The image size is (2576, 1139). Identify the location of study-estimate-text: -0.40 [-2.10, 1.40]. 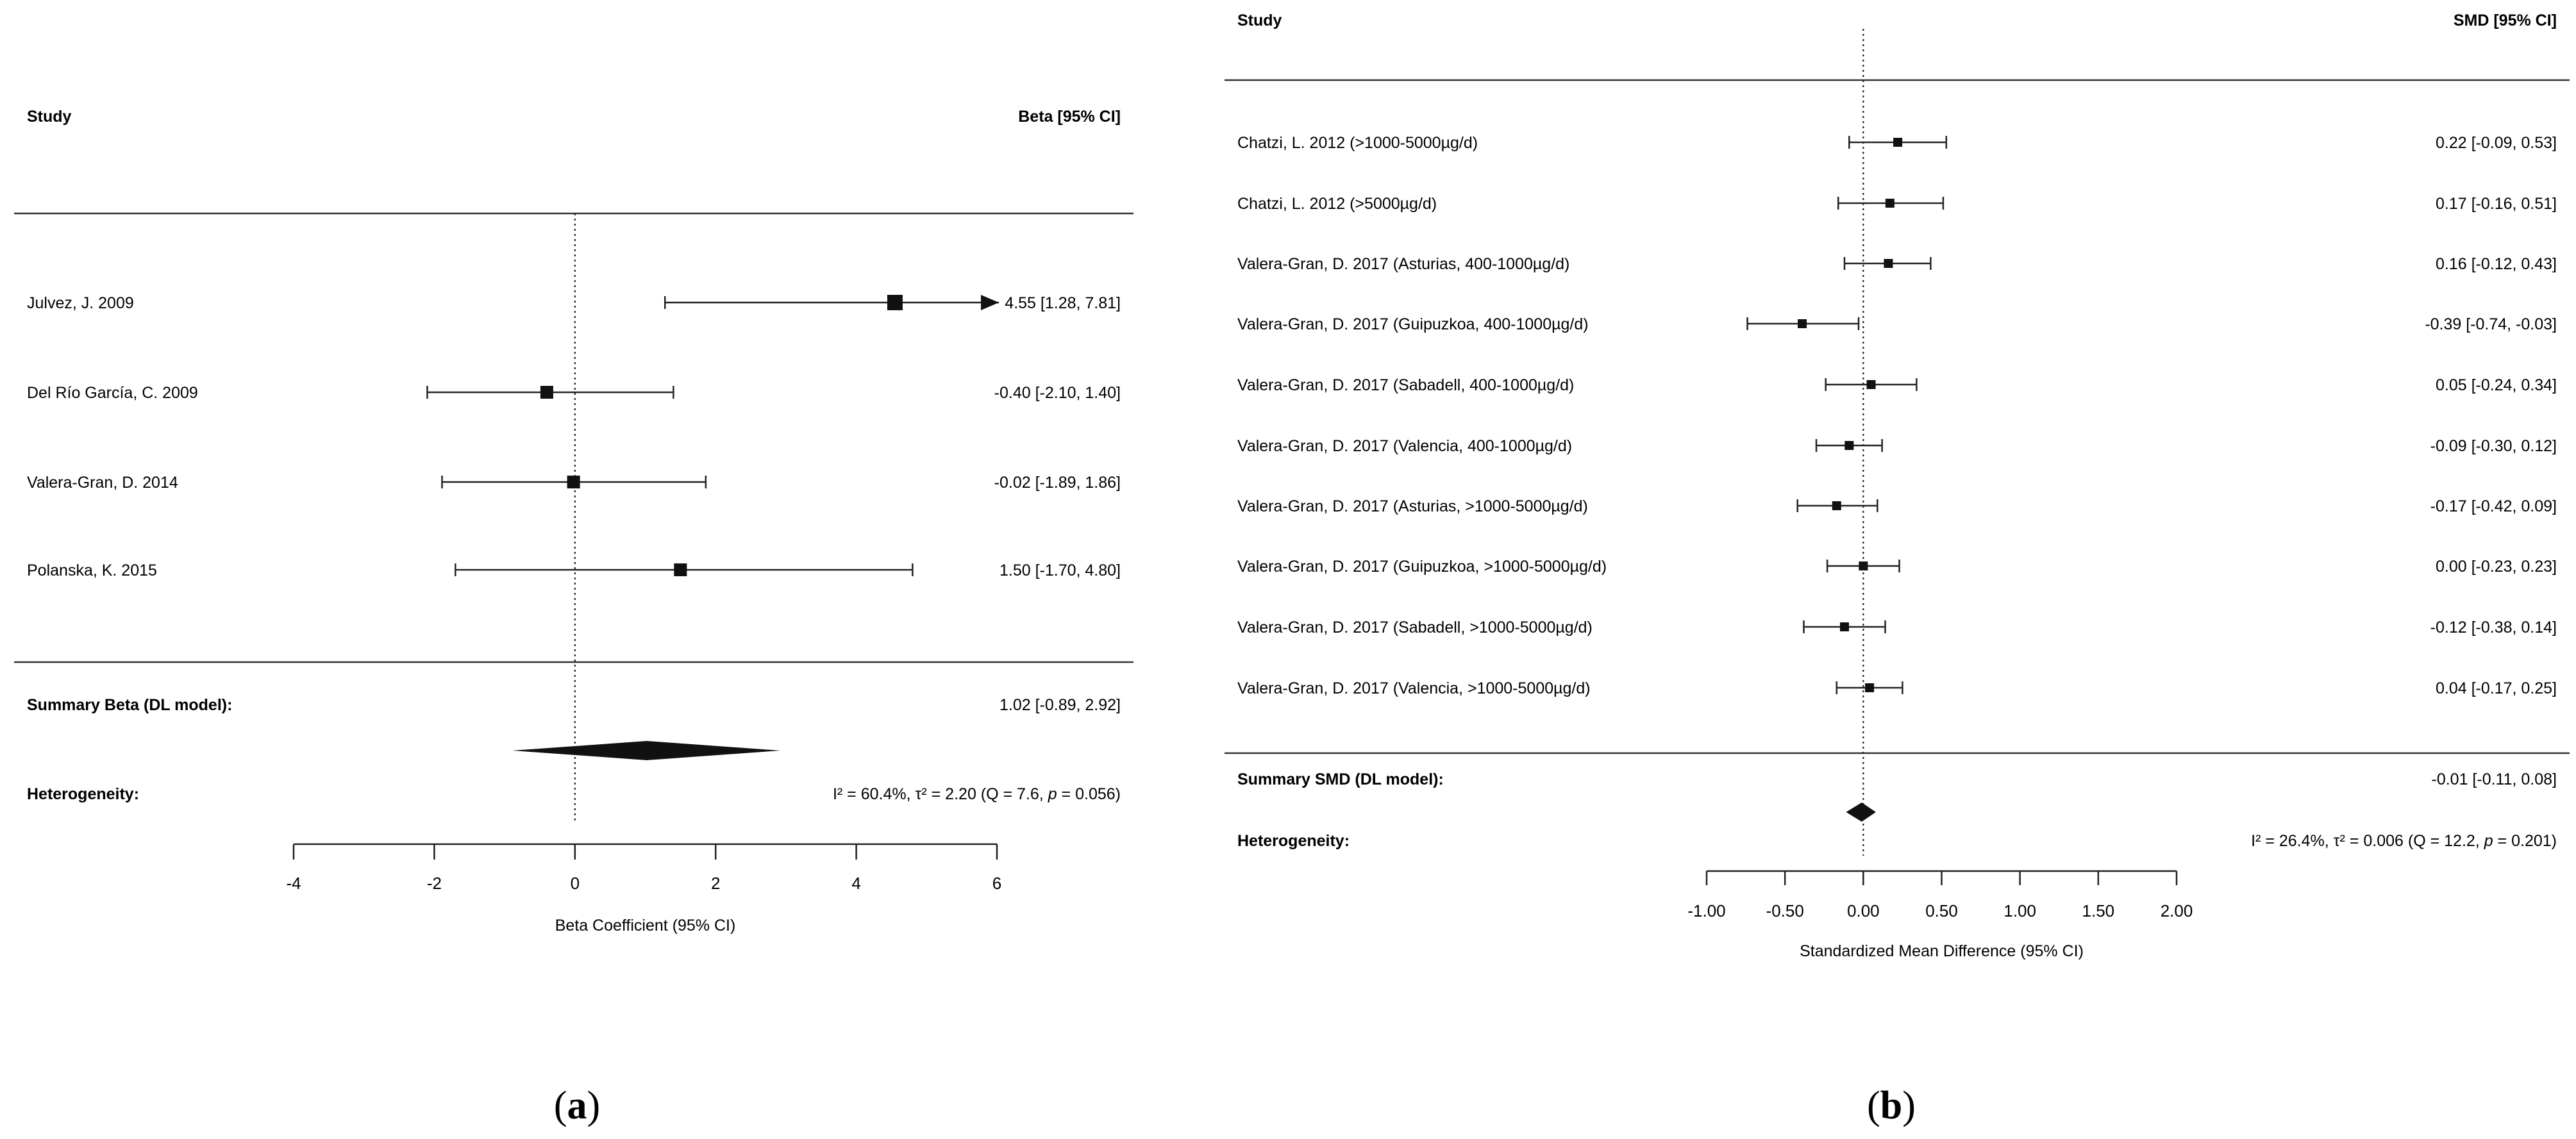
(1057, 393).